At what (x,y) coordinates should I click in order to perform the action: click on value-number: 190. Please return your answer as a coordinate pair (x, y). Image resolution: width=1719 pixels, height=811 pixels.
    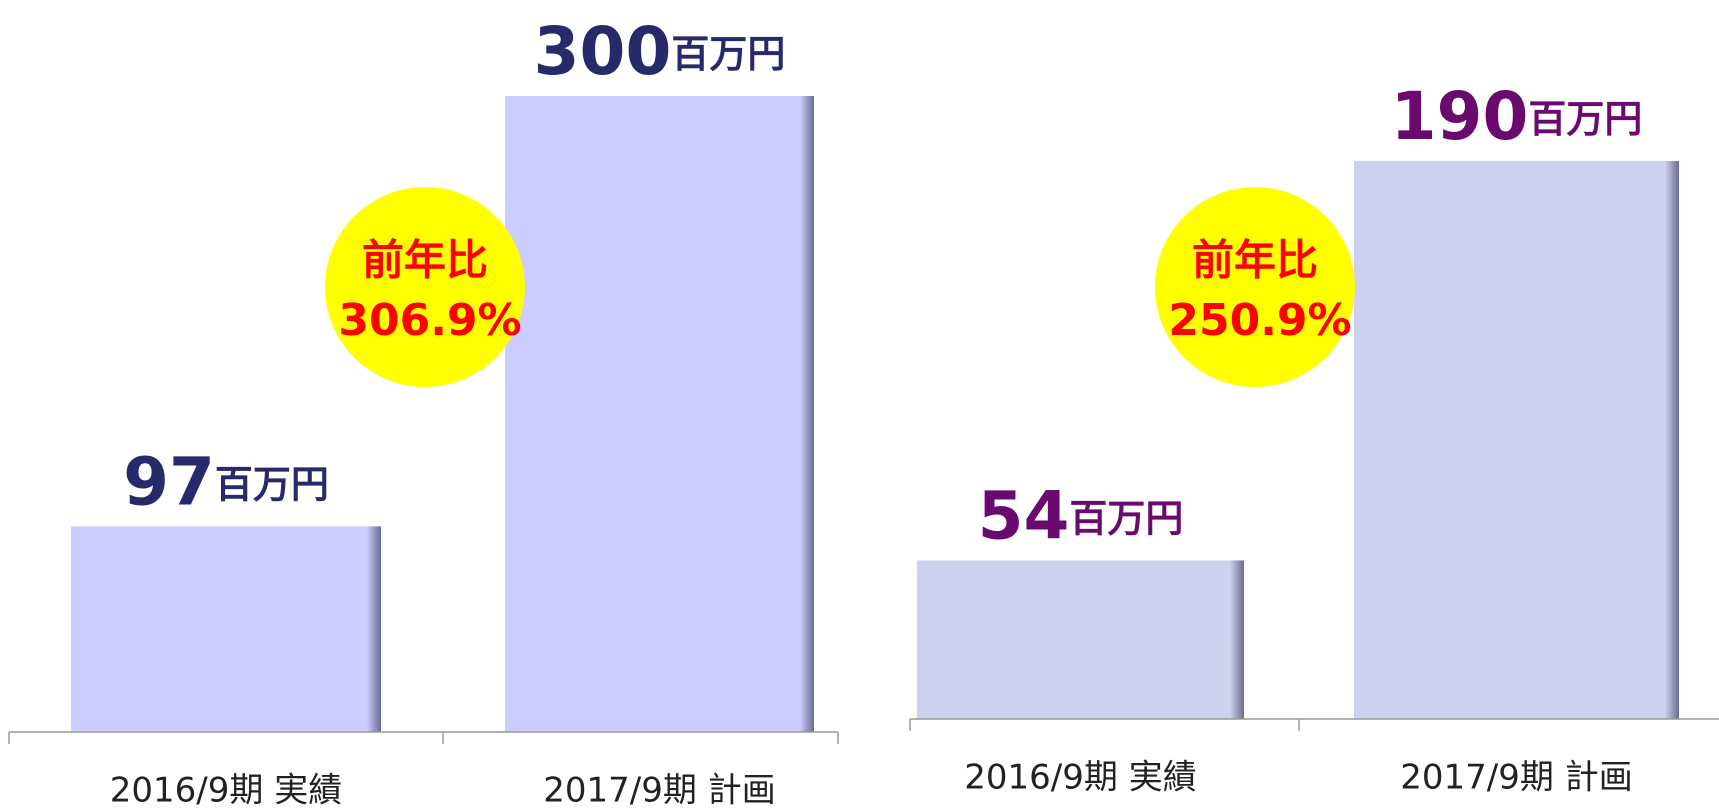
    Looking at the image, I should click on (1460, 116).